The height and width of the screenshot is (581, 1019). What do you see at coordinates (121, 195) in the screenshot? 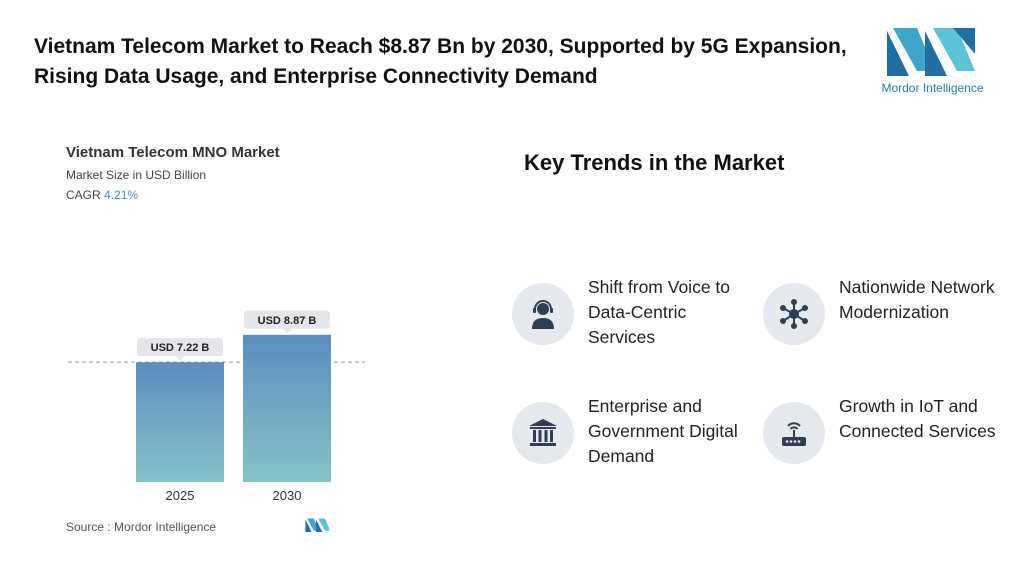
I see `cagr-value: 4.21%` at bounding box center [121, 195].